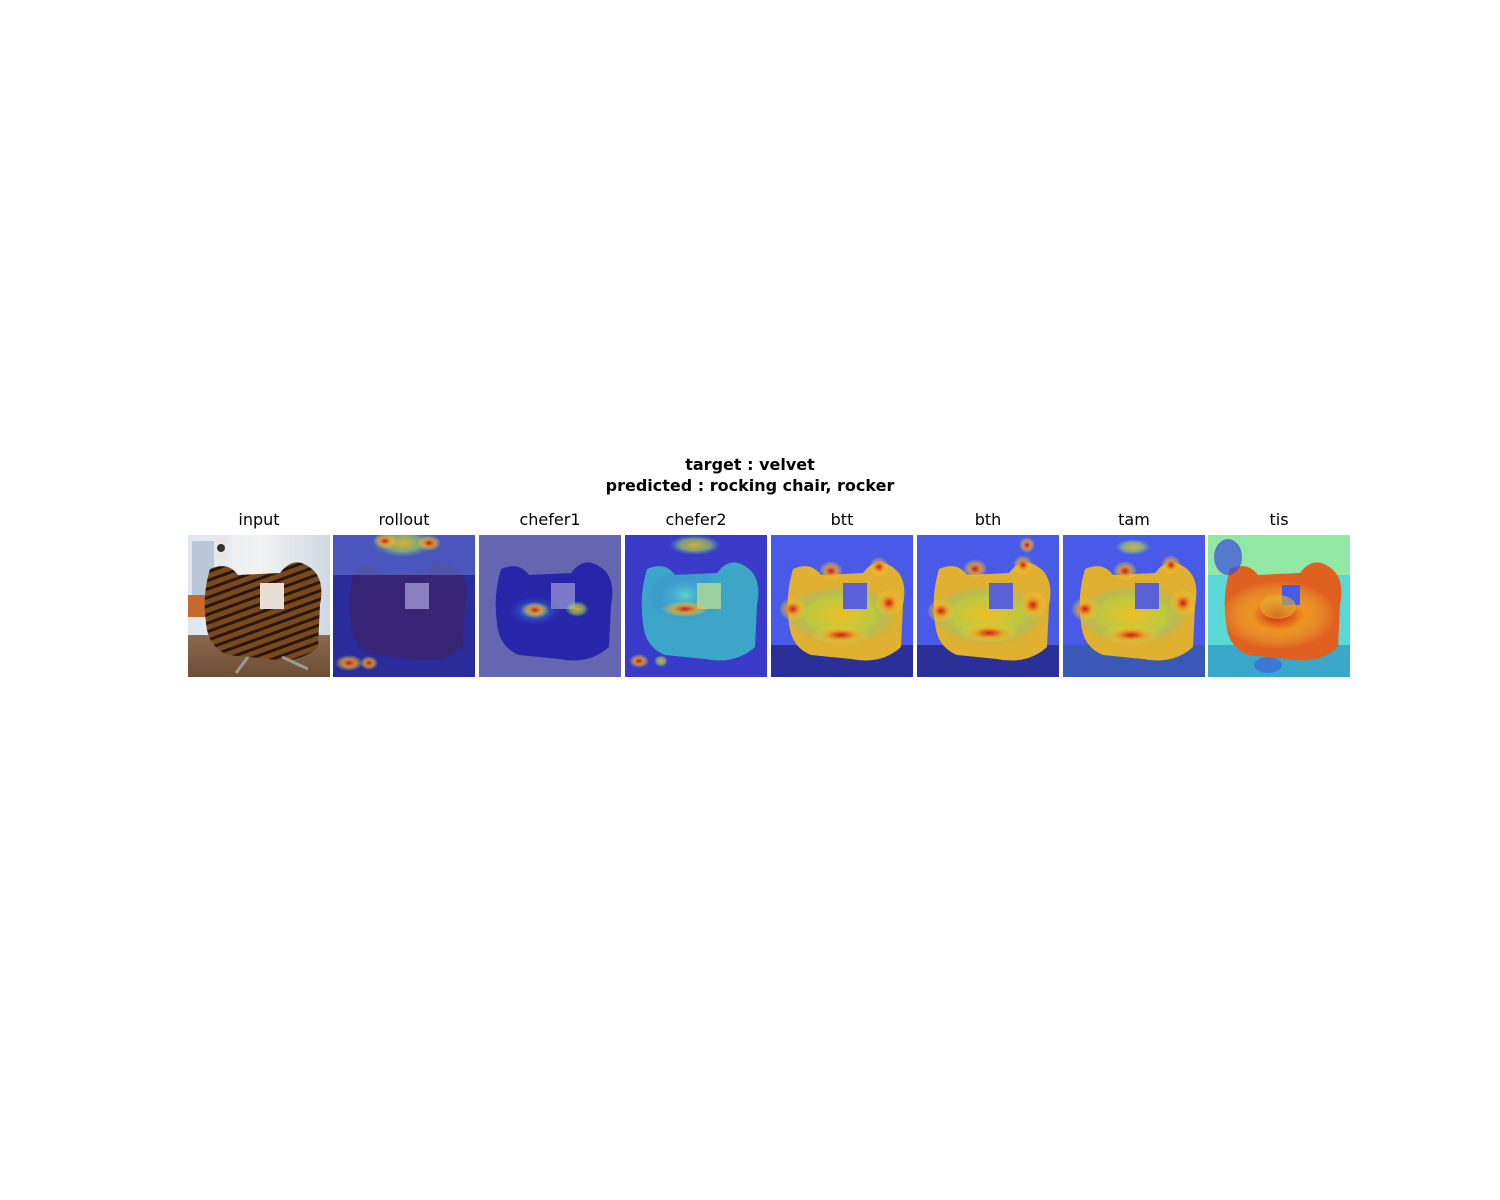 This screenshot has height=1200, width=1500. I want to click on panel-tam: tam, so click(1134, 593).